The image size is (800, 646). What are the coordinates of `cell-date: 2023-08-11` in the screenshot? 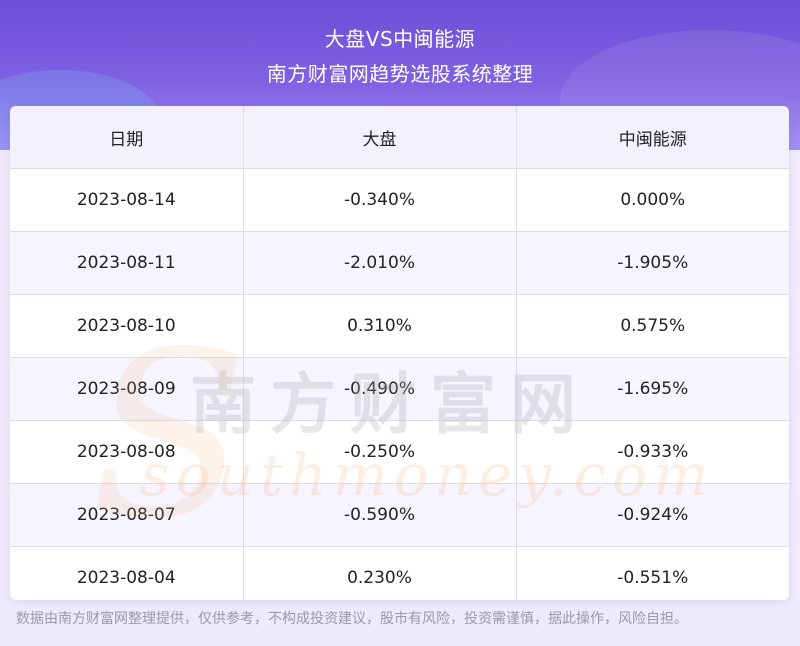 It's located at (127, 263).